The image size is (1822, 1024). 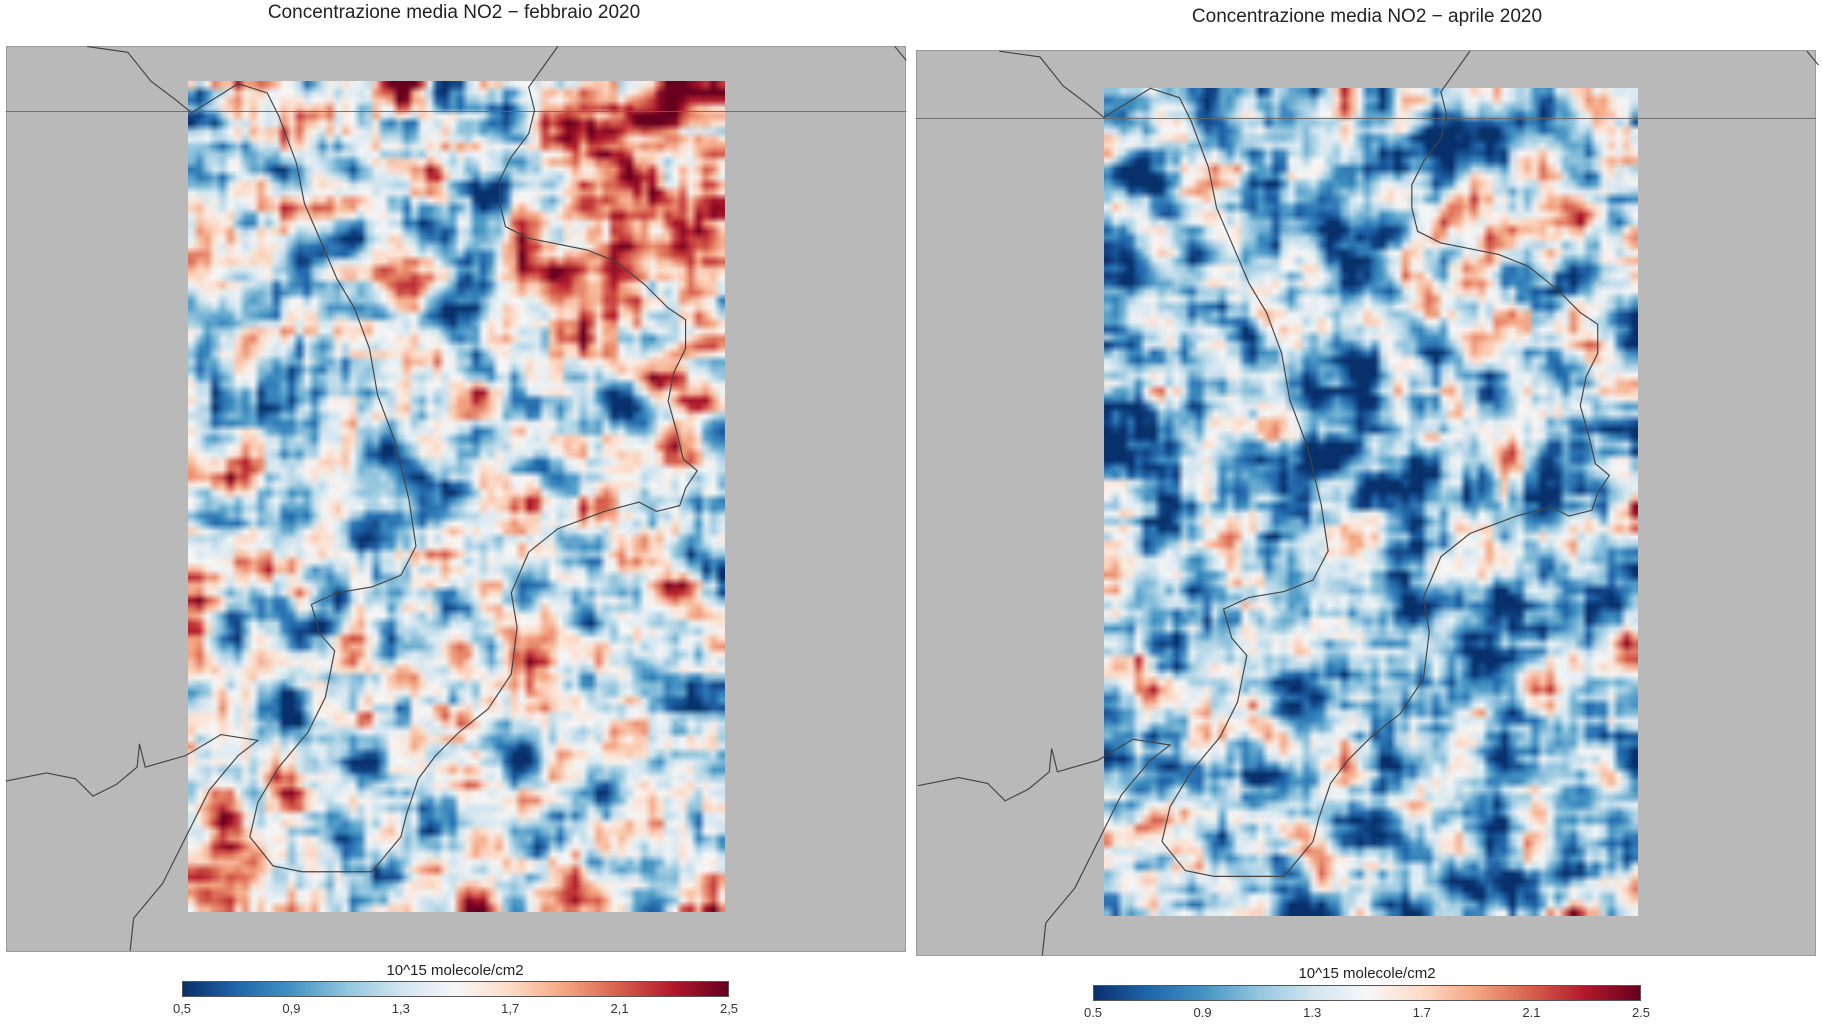 I want to click on tick-label: 1.7, so click(x=1421, y=1012).